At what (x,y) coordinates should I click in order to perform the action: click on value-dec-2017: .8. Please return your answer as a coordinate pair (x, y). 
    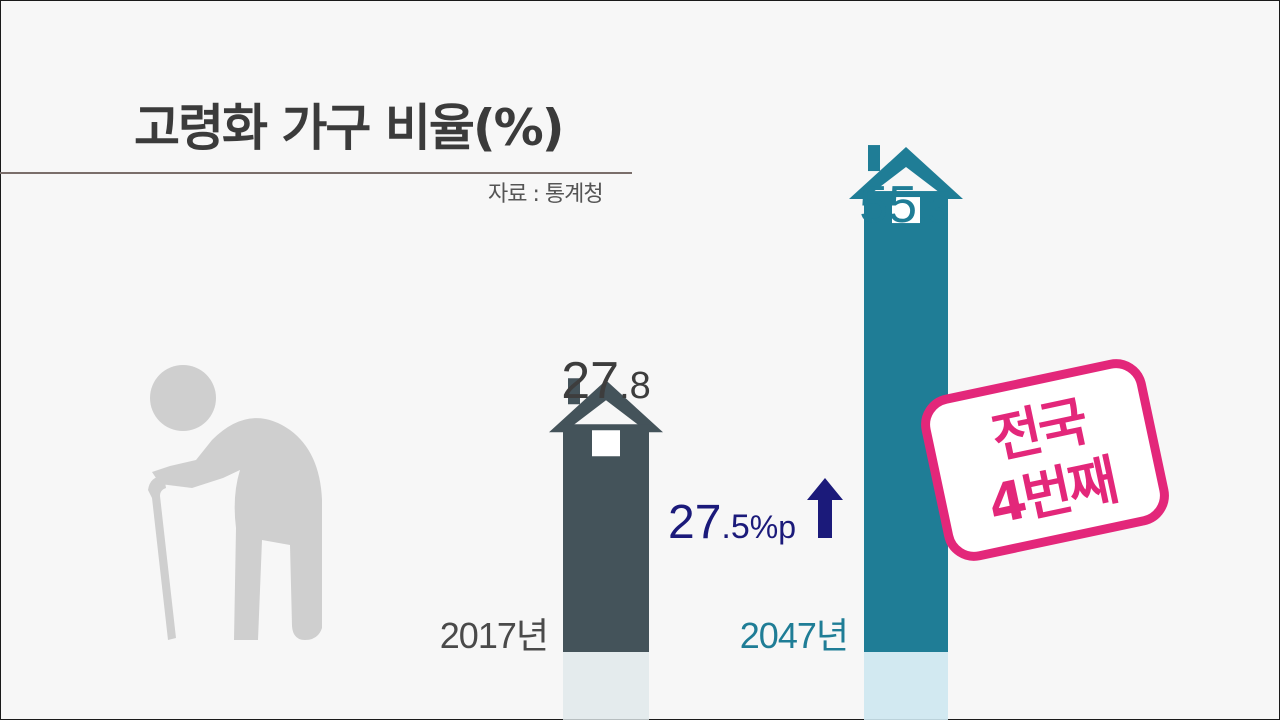
    Looking at the image, I should click on (635, 386).